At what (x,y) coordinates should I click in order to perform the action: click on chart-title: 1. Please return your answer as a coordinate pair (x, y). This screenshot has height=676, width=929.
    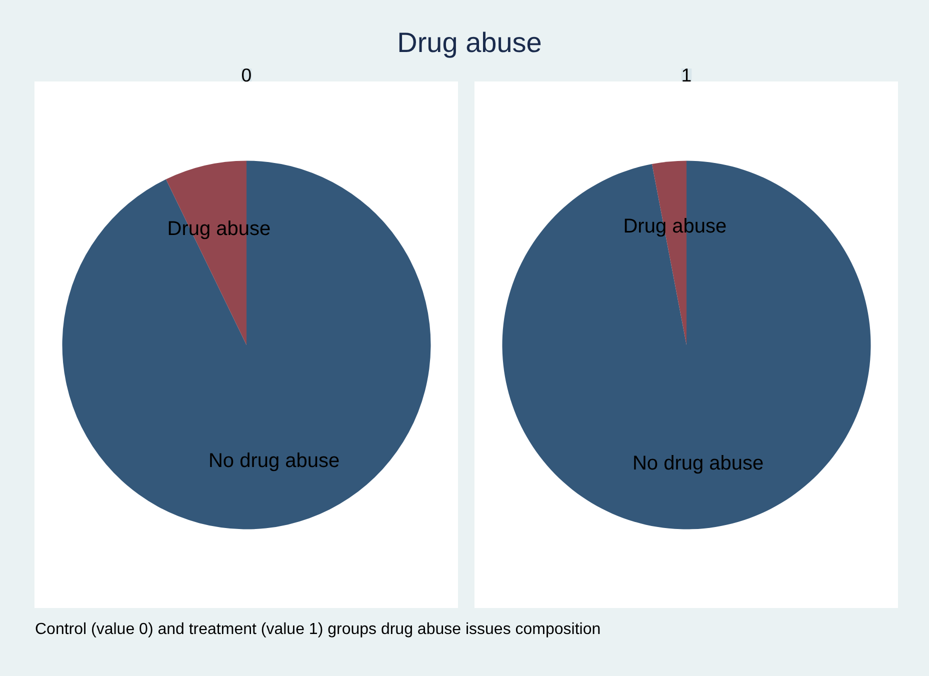
    Looking at the image, I should click on (686, 75).